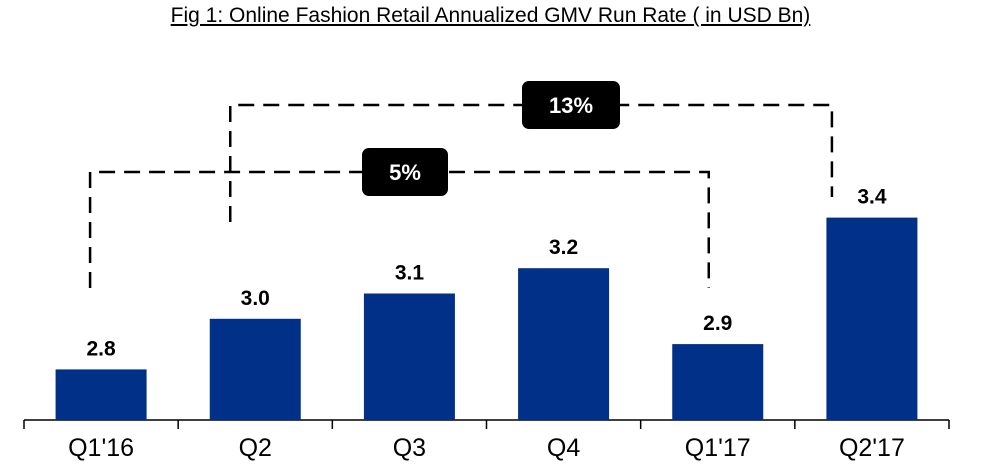 Image resolution: width=981 pixels, height=473 pixels. I want to click on data-label-3: 3.1, so click(410, 273).